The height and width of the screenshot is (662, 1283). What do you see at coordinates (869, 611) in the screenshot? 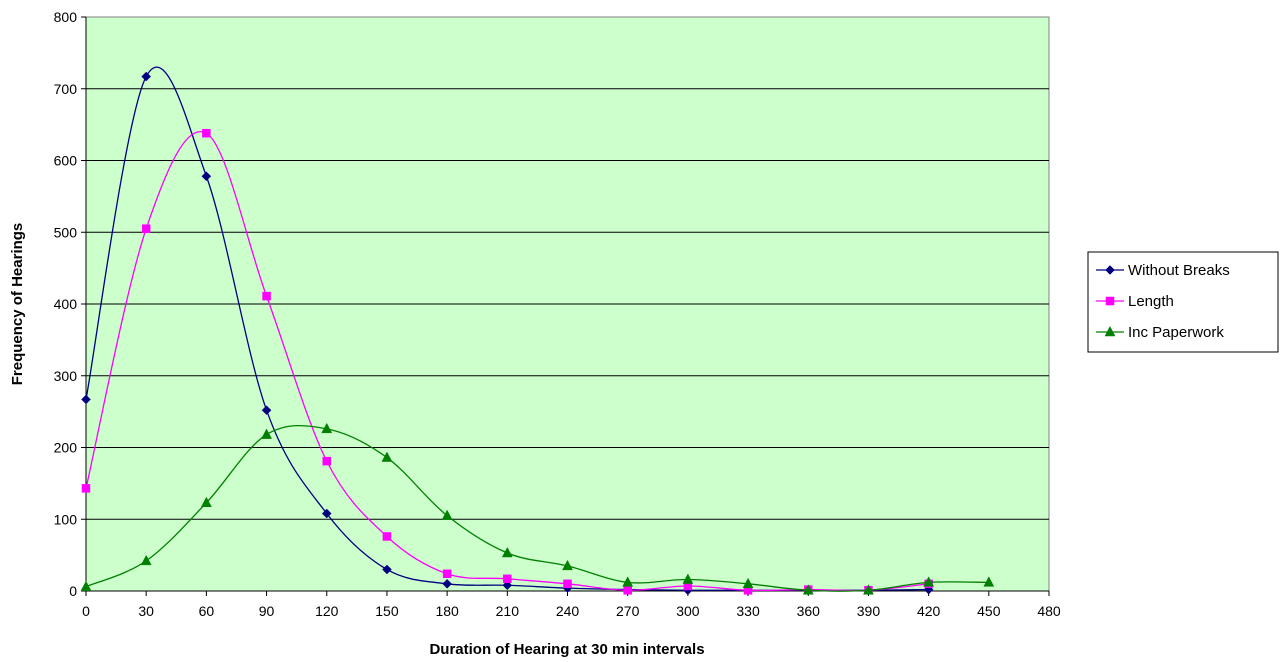
I see `x-tick-label: 390` at bounding box center [869, 611].